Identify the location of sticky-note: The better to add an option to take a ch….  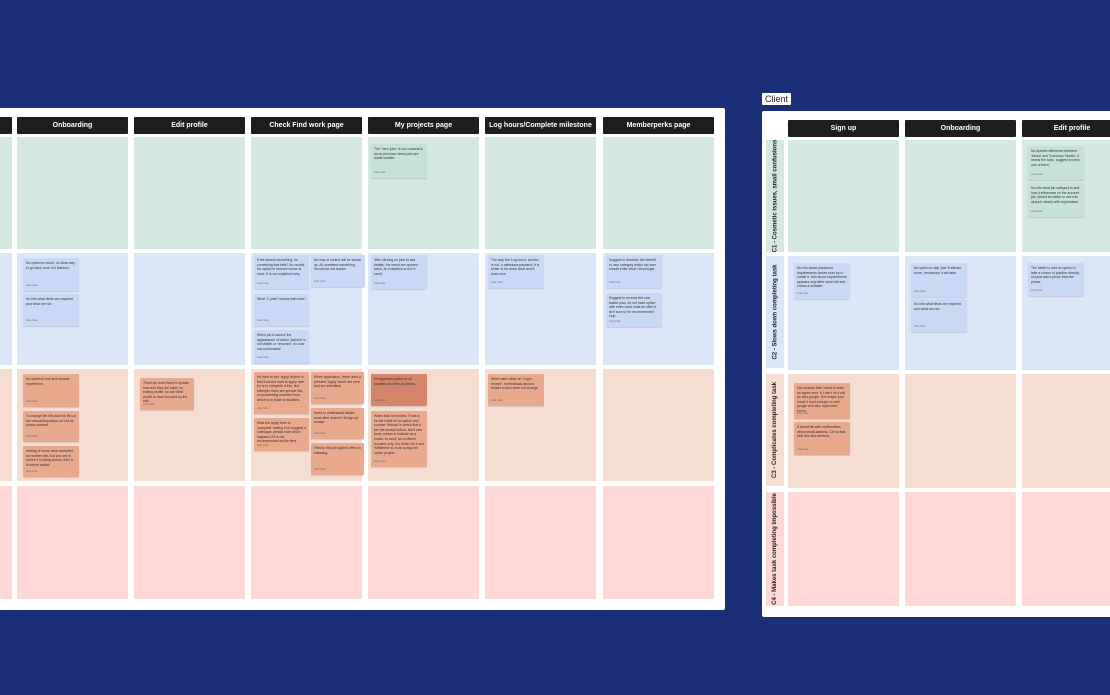
(1056, 279).